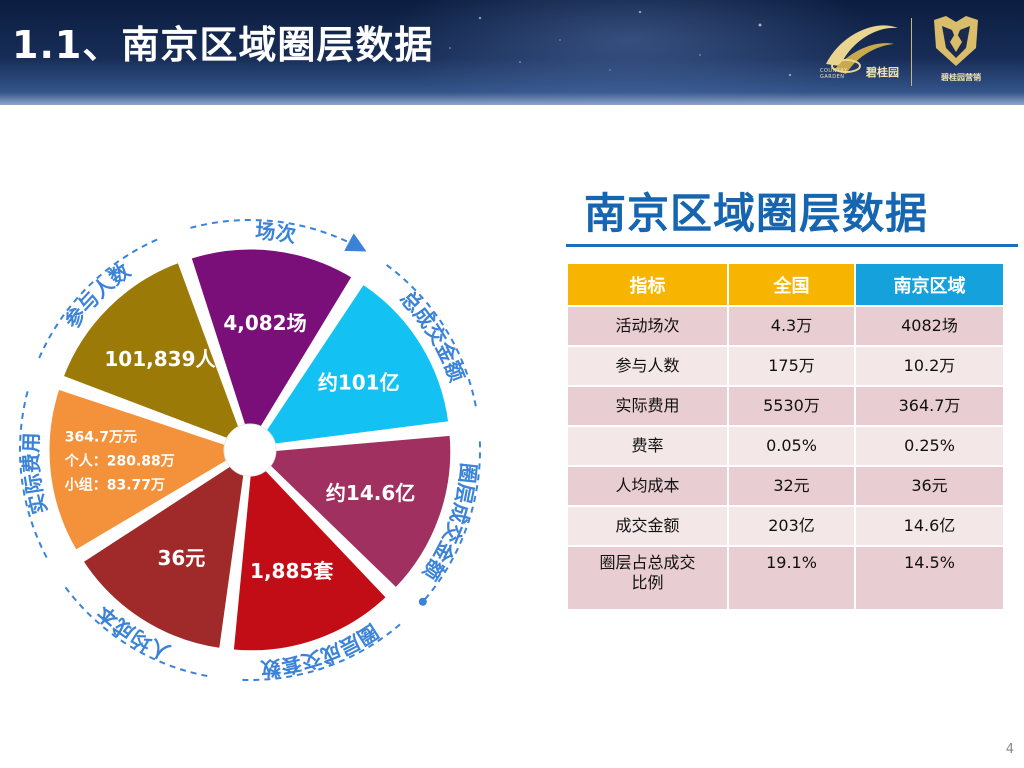 Image resolution: width=1024 pixels, height=768 pixels. What do you see at coordinates (101, 438) in the screenshot?
I see `segment-value-line: 364.7万元` at bounding box center [101, 438].